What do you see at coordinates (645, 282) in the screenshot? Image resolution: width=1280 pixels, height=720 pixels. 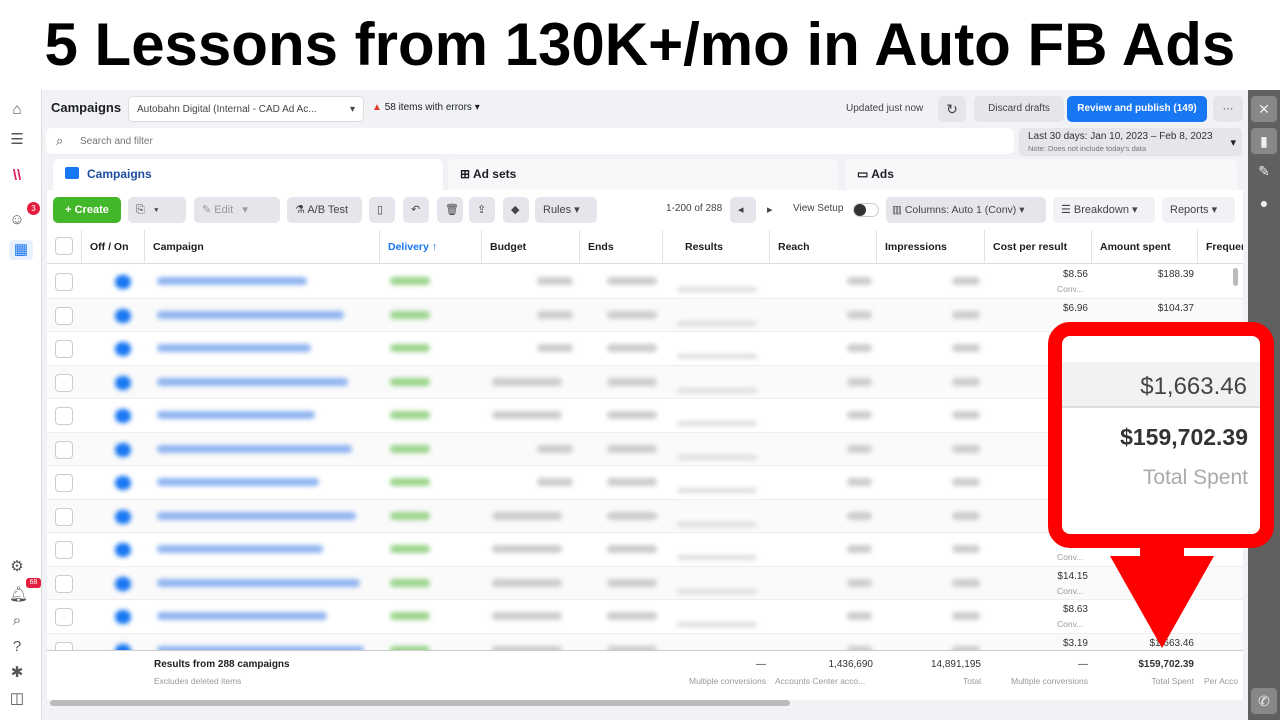 I see `table-row: $8.56 Conv... $188.39` at bounding box center [645, 282].